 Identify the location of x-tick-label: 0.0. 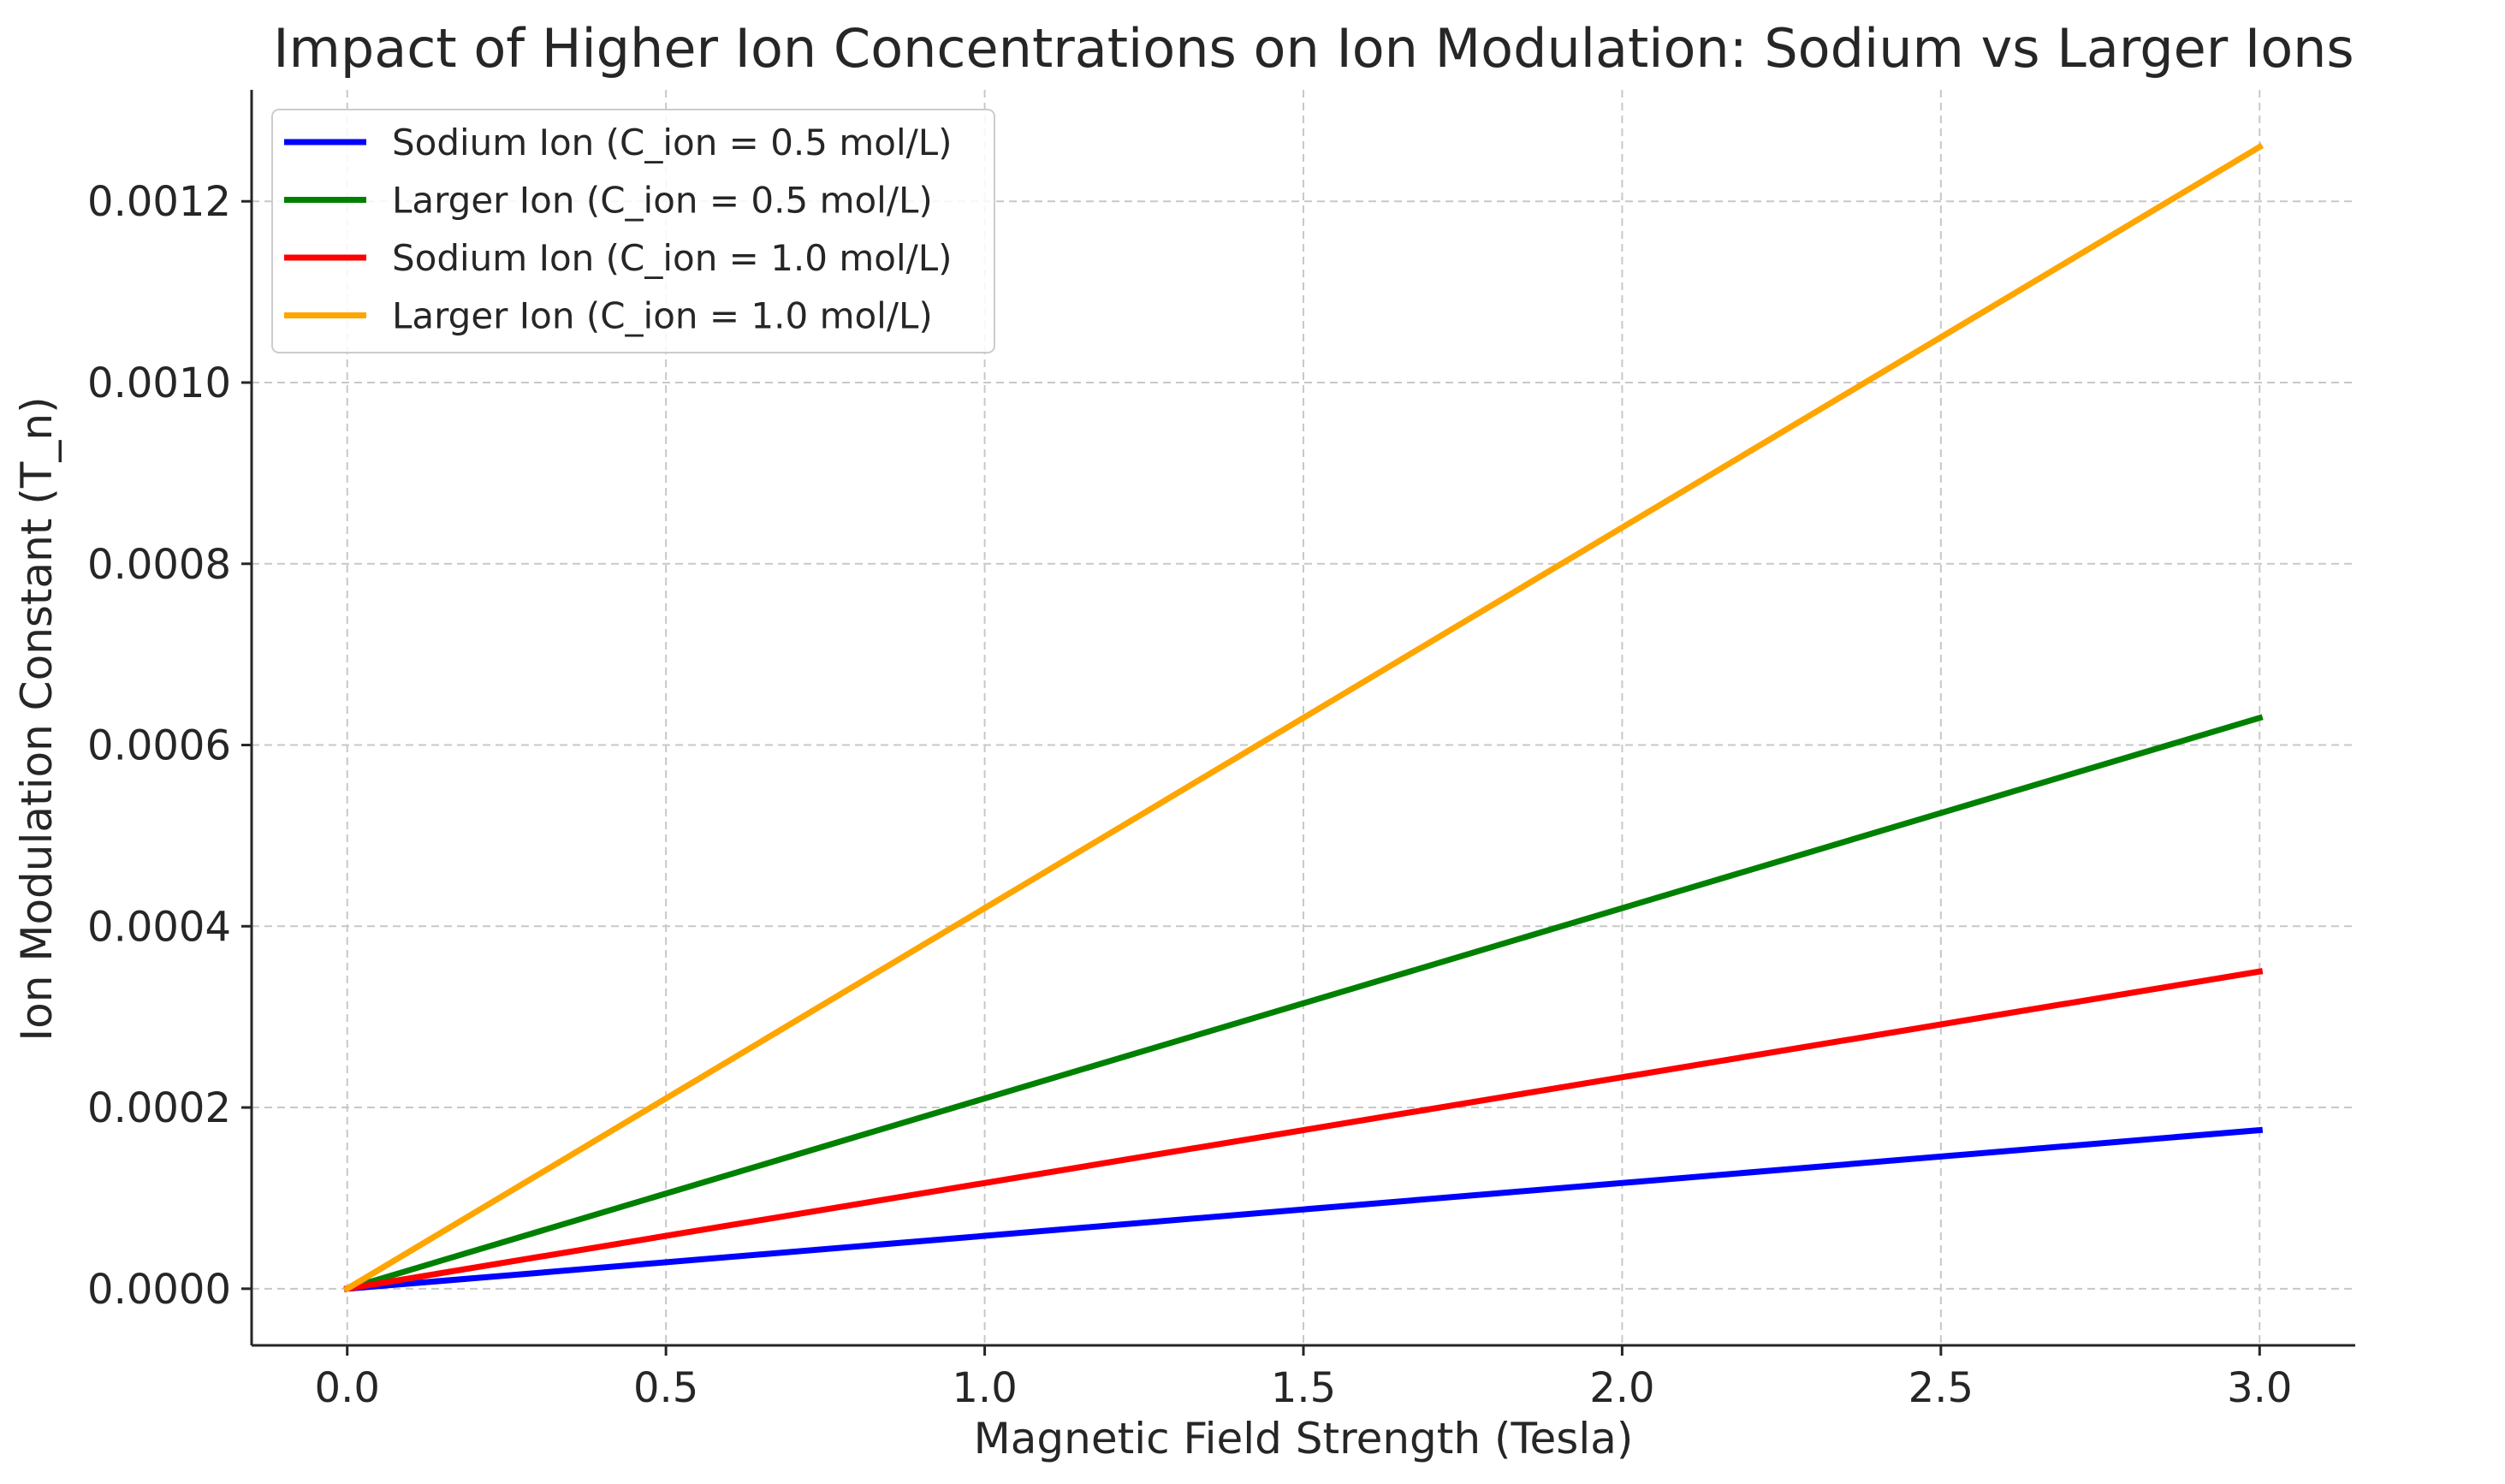
(347, 1388).